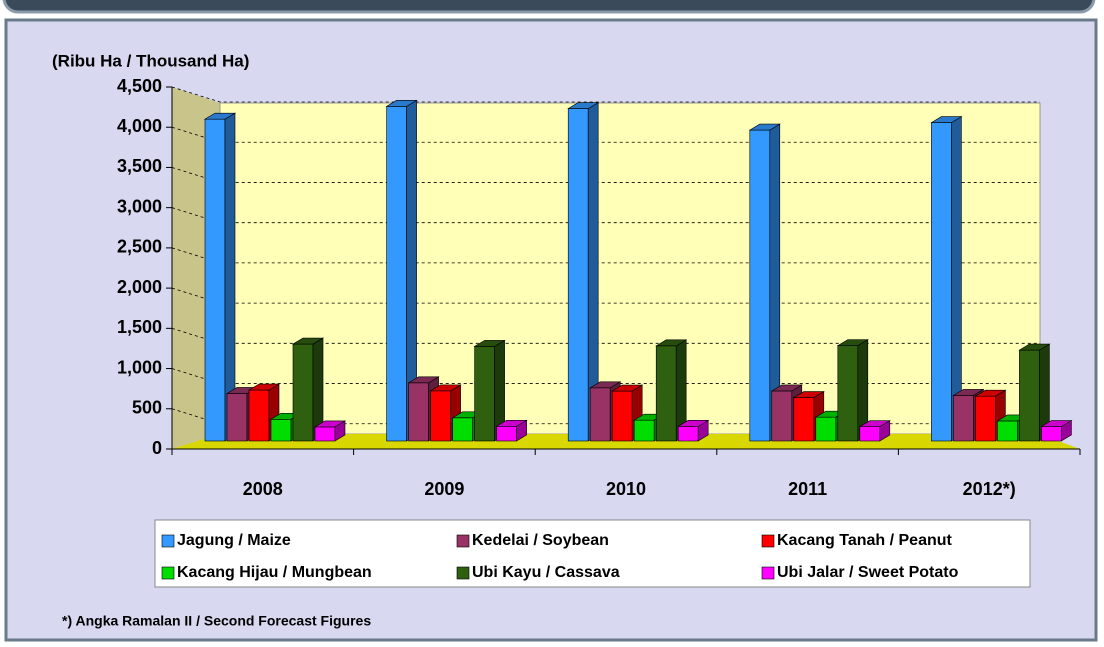 This screenshot has width=1104, height=647. I want to click on y-axis-label: (Ribu Ha / Thousand Ha), so click(150, 60).